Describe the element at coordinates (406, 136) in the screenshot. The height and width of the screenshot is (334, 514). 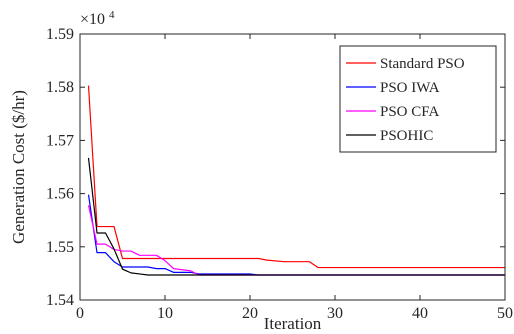
I see `legend-label: PSOHIC` at that location.